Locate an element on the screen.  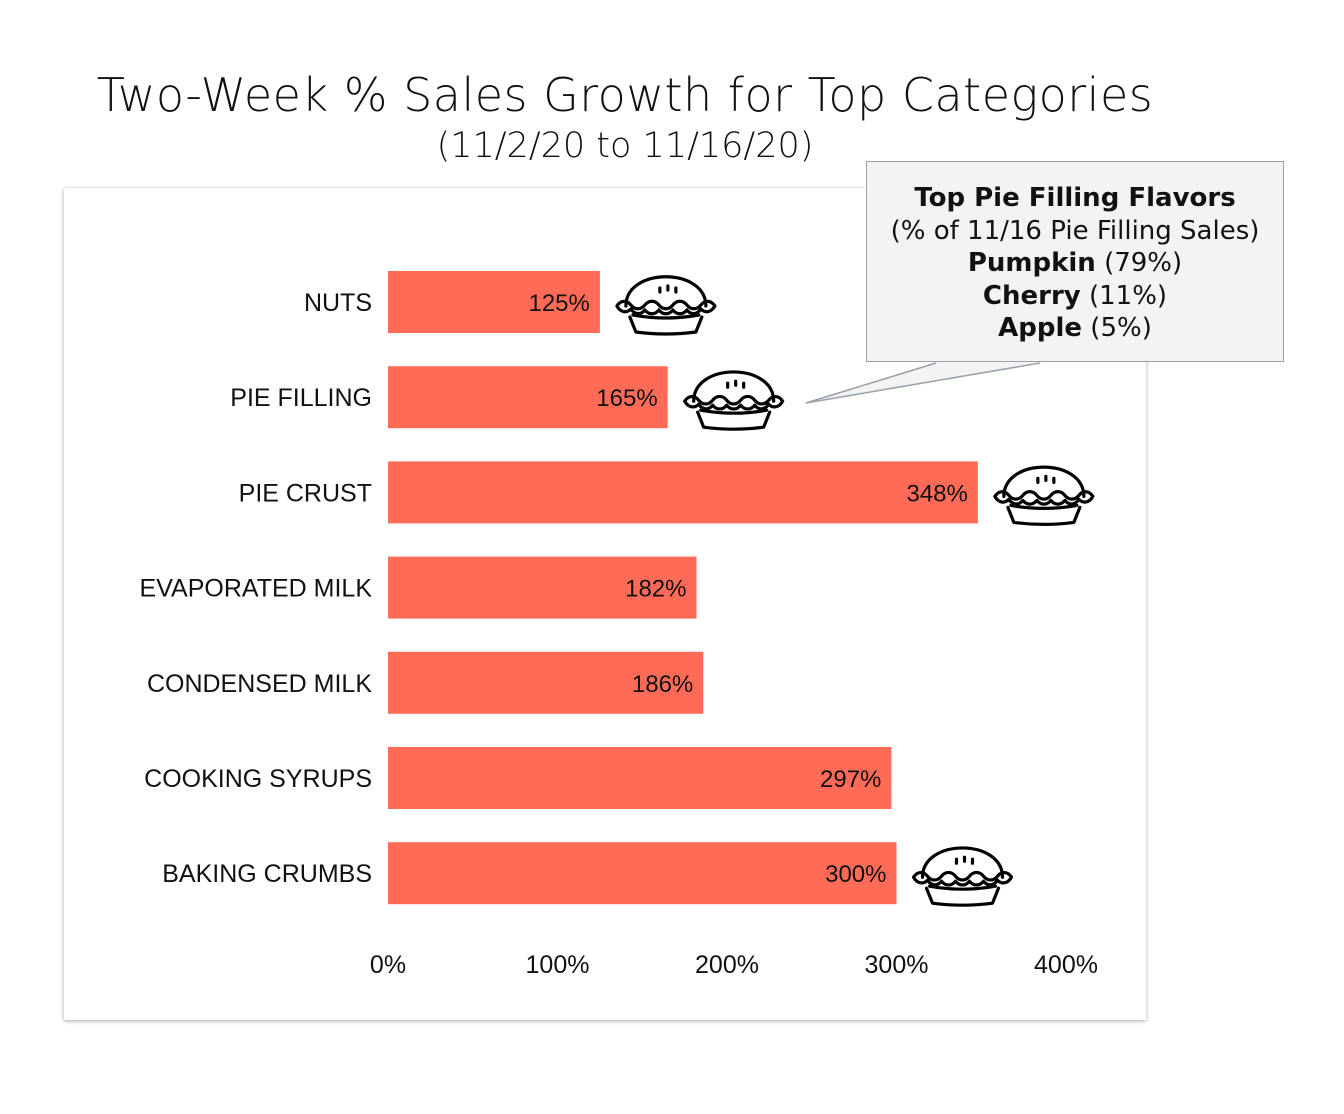
category-label: EVAPORATED MILK is located at coordinates (256, 589).